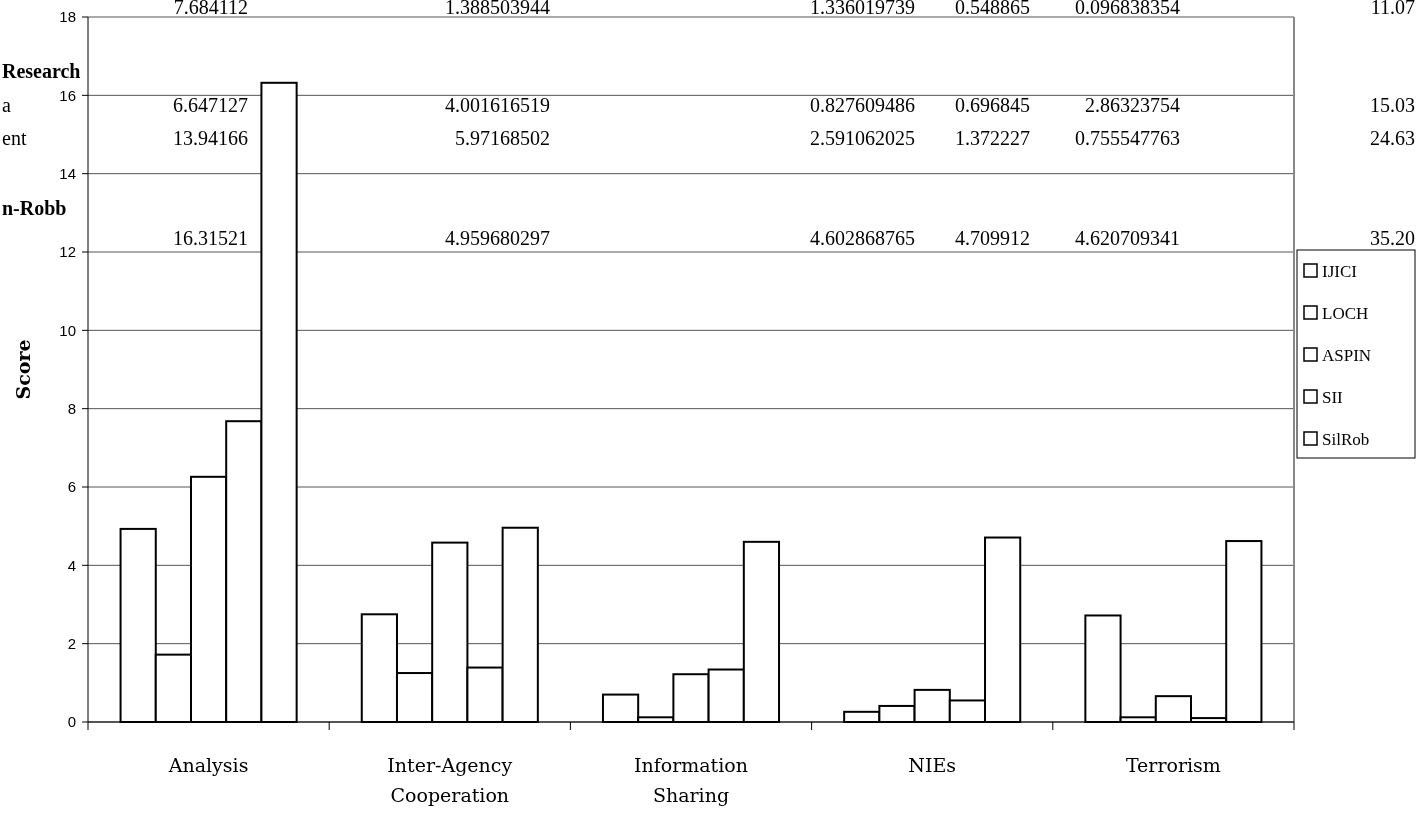 The height and width of the screenshot is (825, 1420). Describe the element at coordinates (1340, 271) in the screenshot. I see `legend-label: IJICI` at that location.